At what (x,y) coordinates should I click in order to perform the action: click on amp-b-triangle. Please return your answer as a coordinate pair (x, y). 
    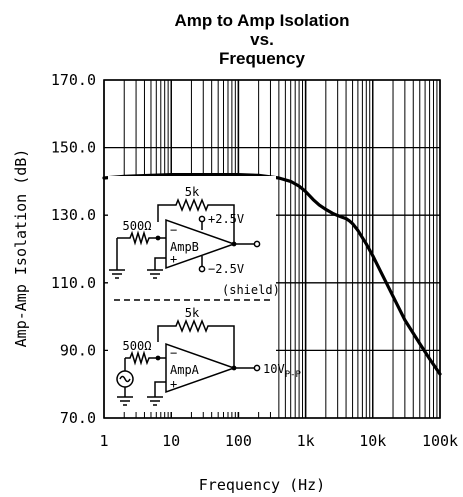
    Looking at the image, I should click on (201, 244).